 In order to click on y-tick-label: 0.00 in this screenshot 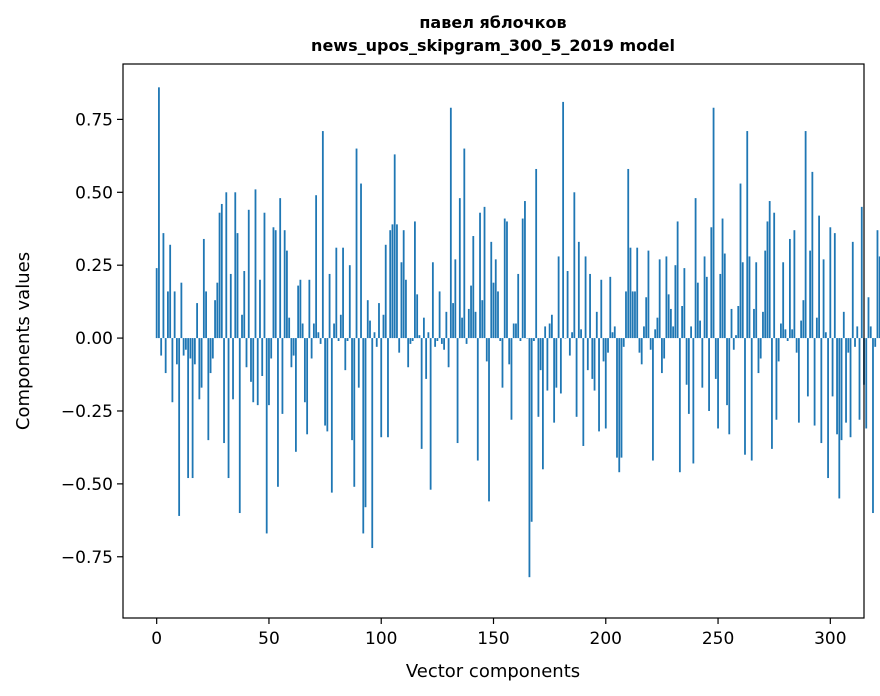, I will do `click(94, 339)`.